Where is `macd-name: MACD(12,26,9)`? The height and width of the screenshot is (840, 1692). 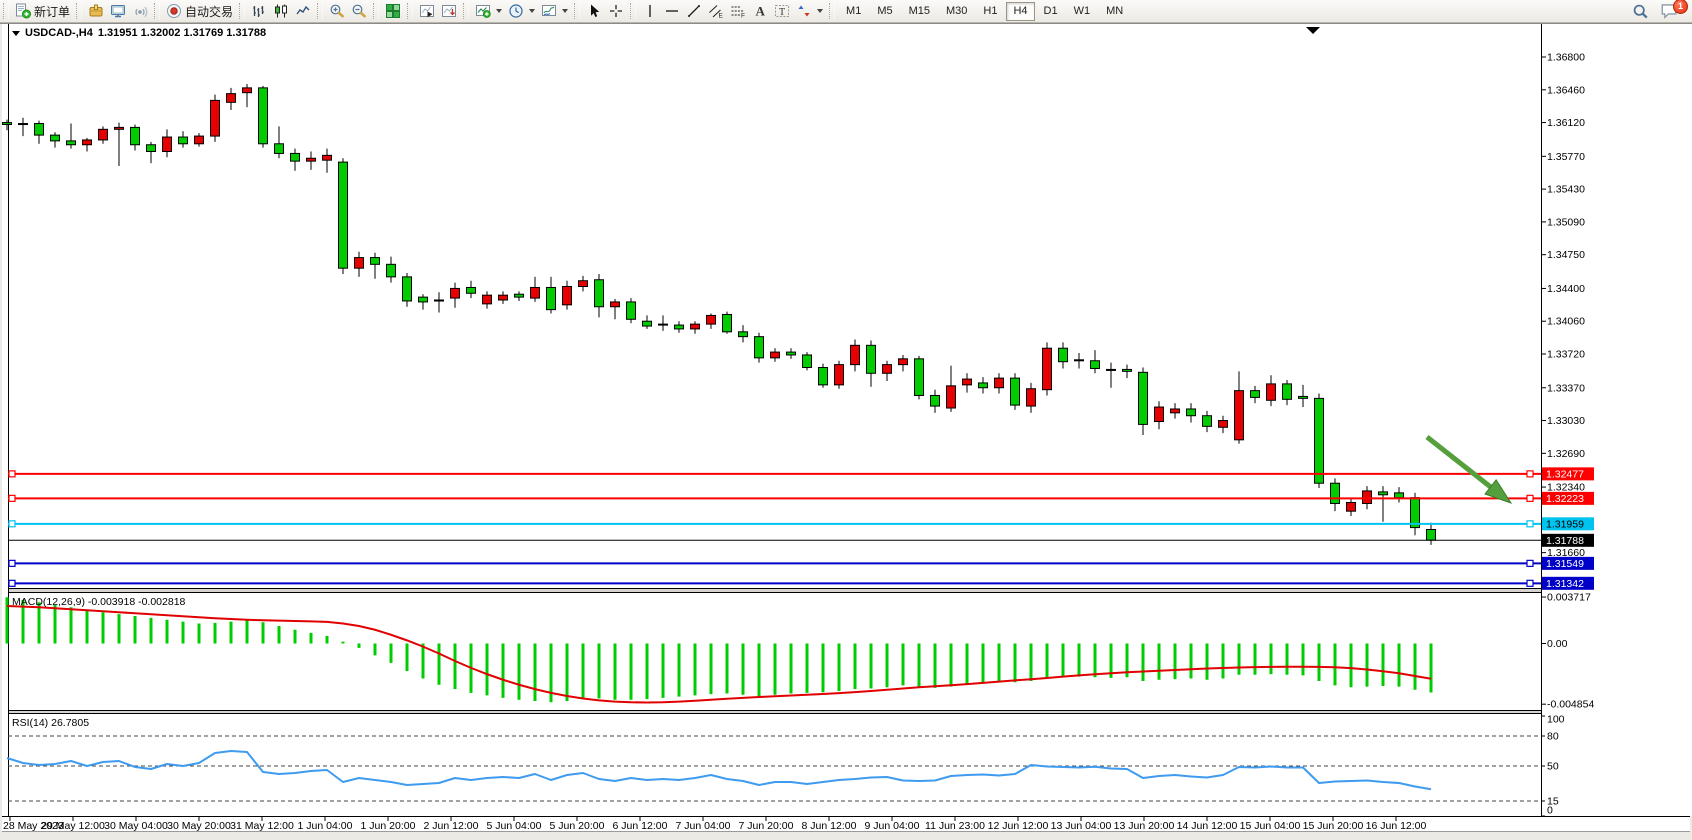
macd-name: MACD(12,26,9) is located at coordinates (48, 602).